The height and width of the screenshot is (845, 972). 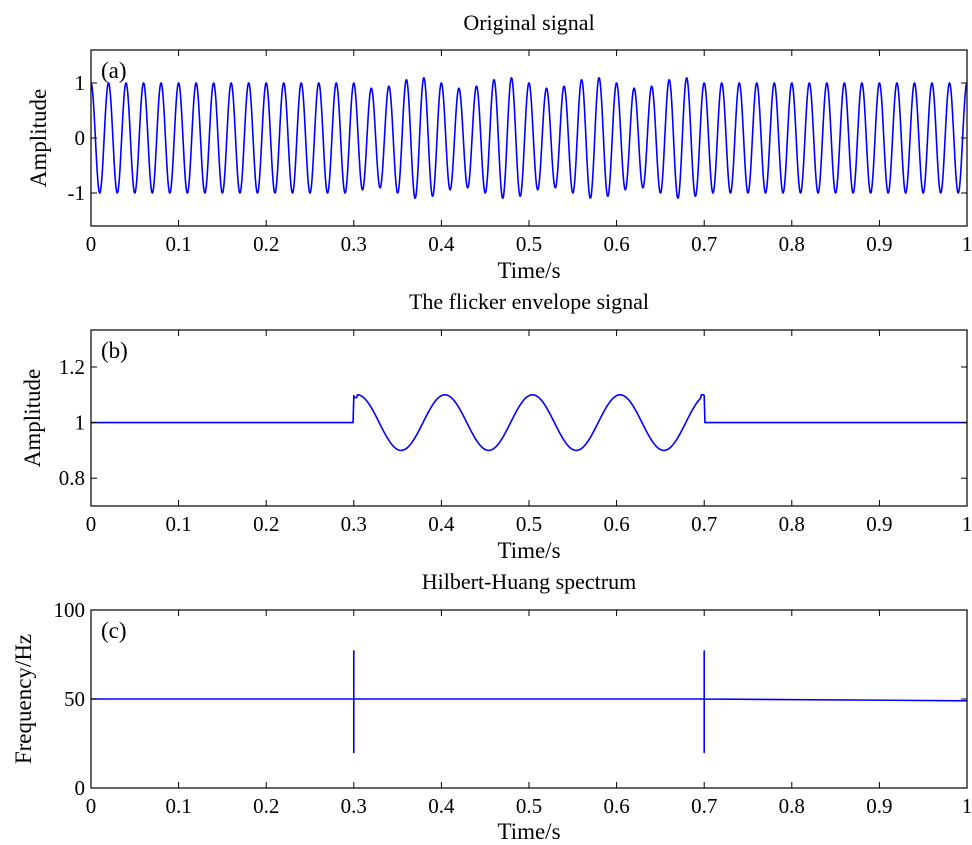 I want to click on panel-a-xlabel: Time/s, so click(x=528, y=270).